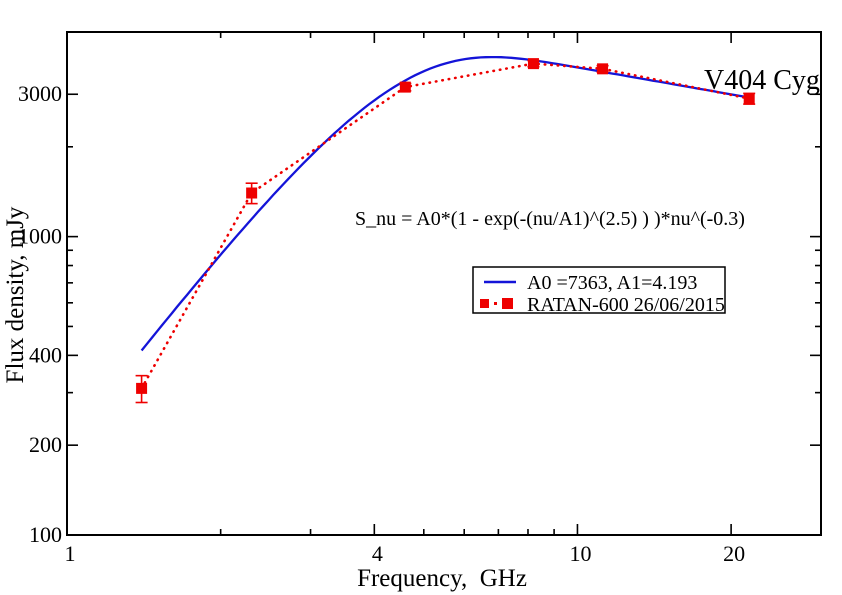 The height and width of the screenshot is (595, 842). Describe the element at coordinates (377, 553) in the screenshot. I see `x-tick-label: 4` at that location.